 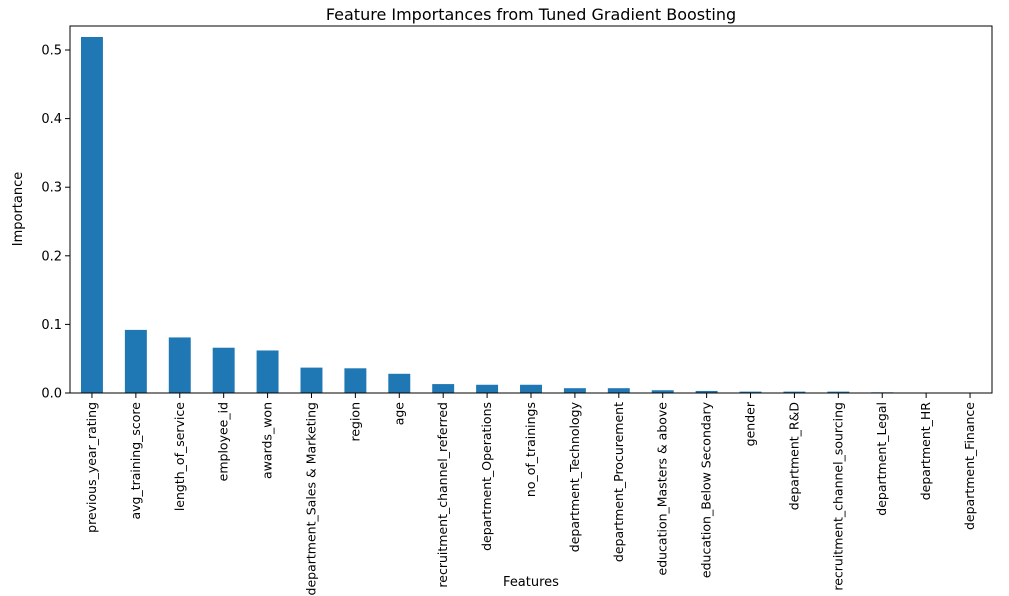 What do you see at coordinates (662, 489) in the screenshot?
I see `x-tick-label: education_Masters & above` at bounding box center [662, 489].